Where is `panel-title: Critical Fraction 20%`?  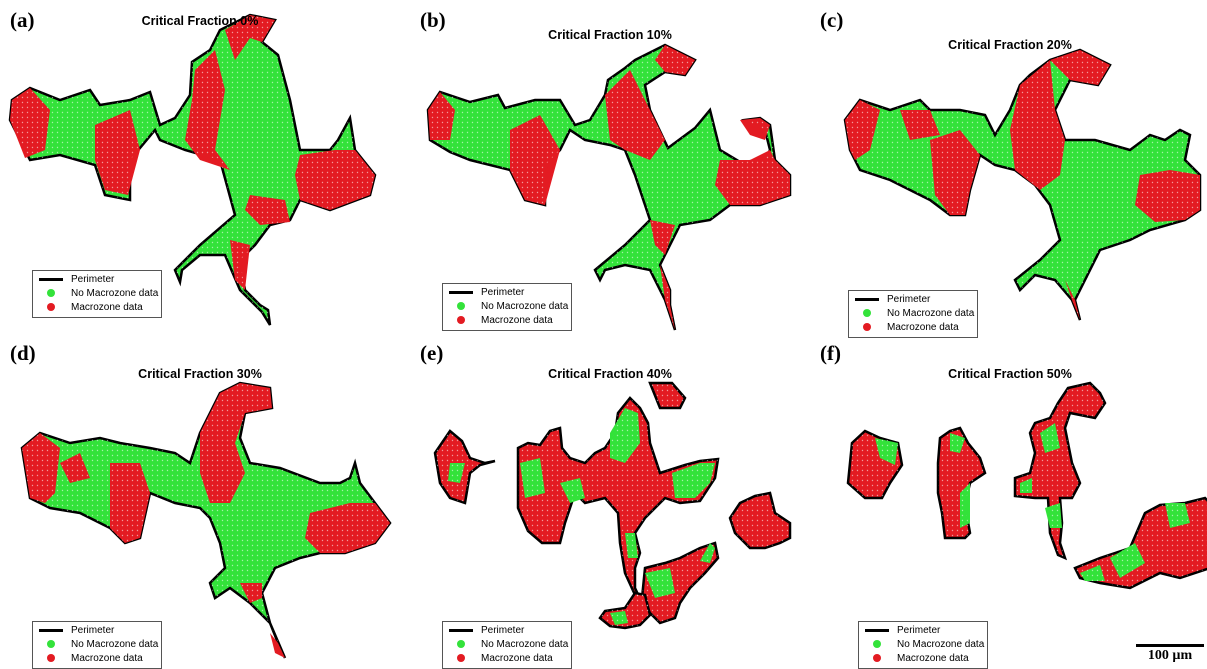
panel-title: Critical Fraction 20% is located at coordinates (1010, 45).